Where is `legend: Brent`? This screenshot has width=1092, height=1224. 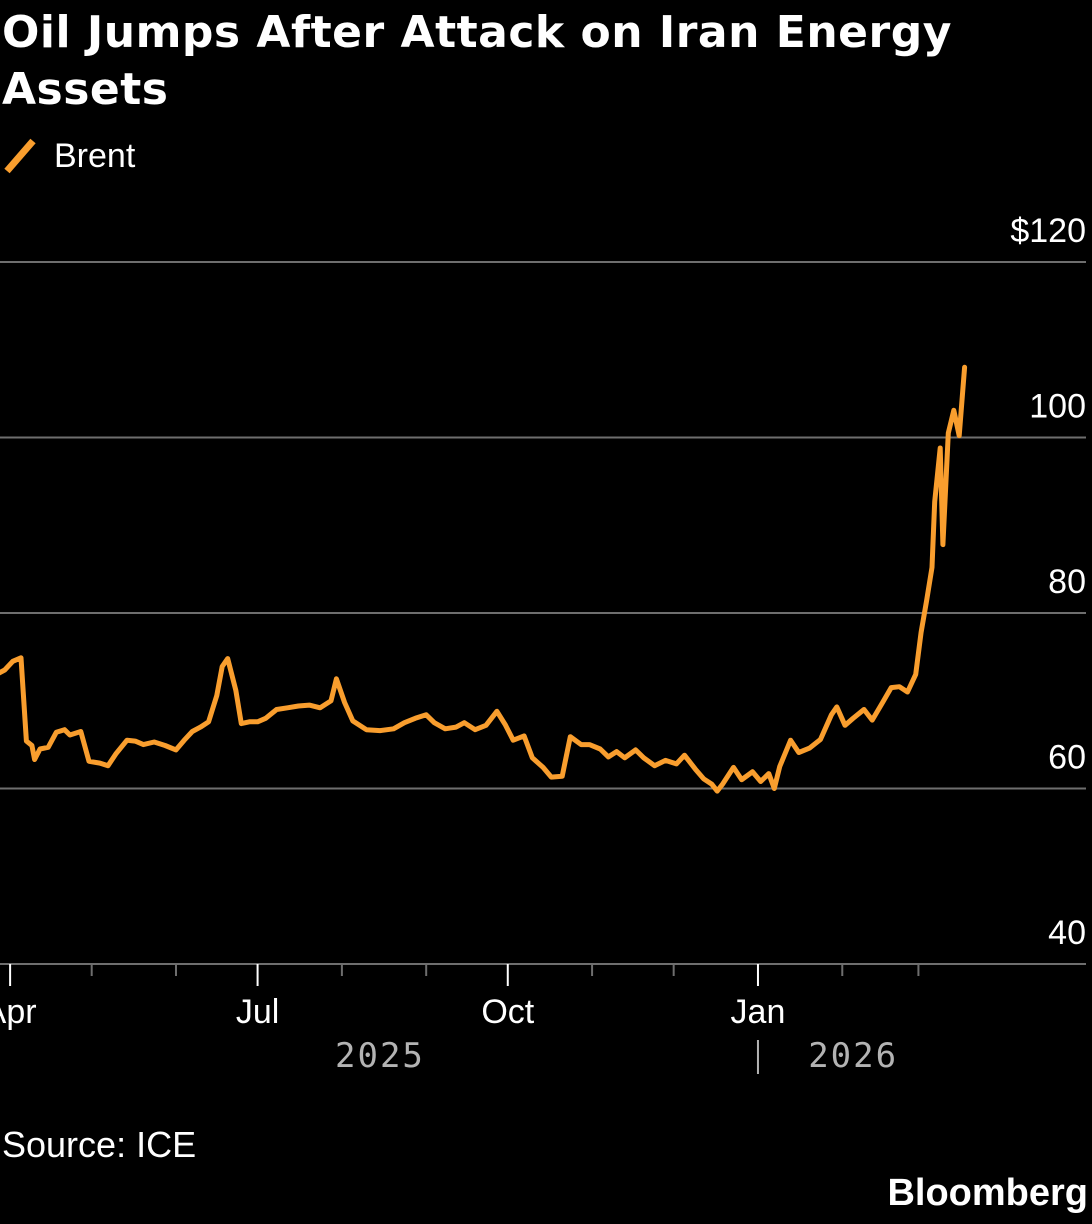
legend: Brent is located at coordinates (68, 156).